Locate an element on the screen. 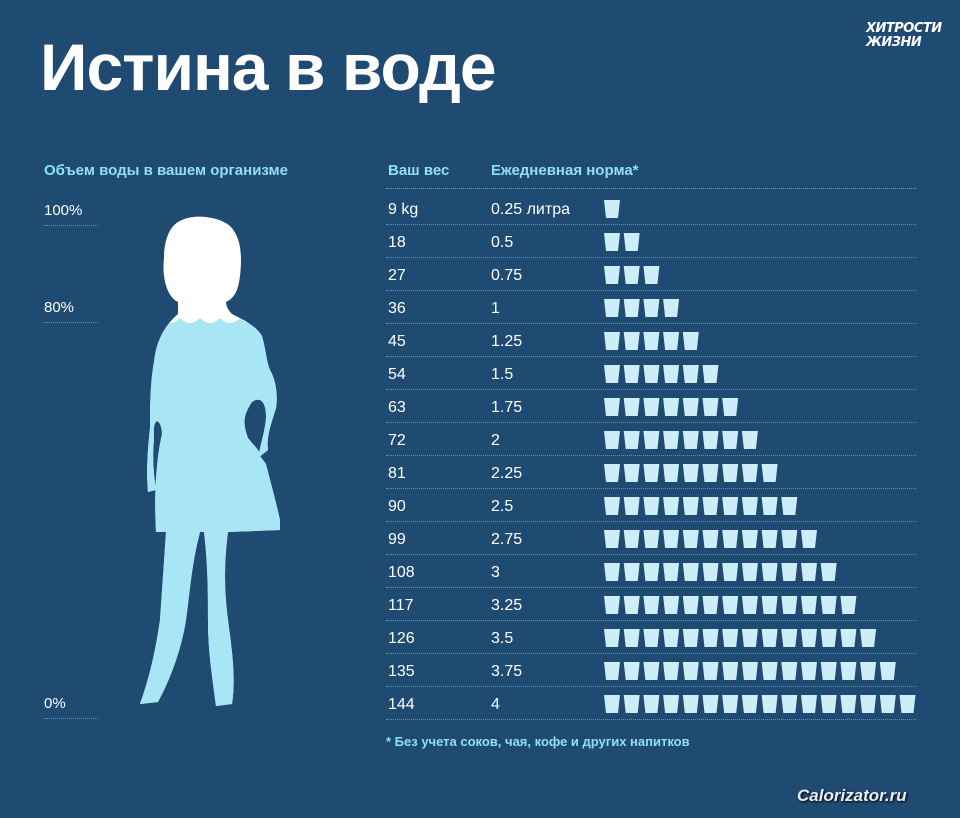  weight-cell: 135 is located at coordinates (401, 671).